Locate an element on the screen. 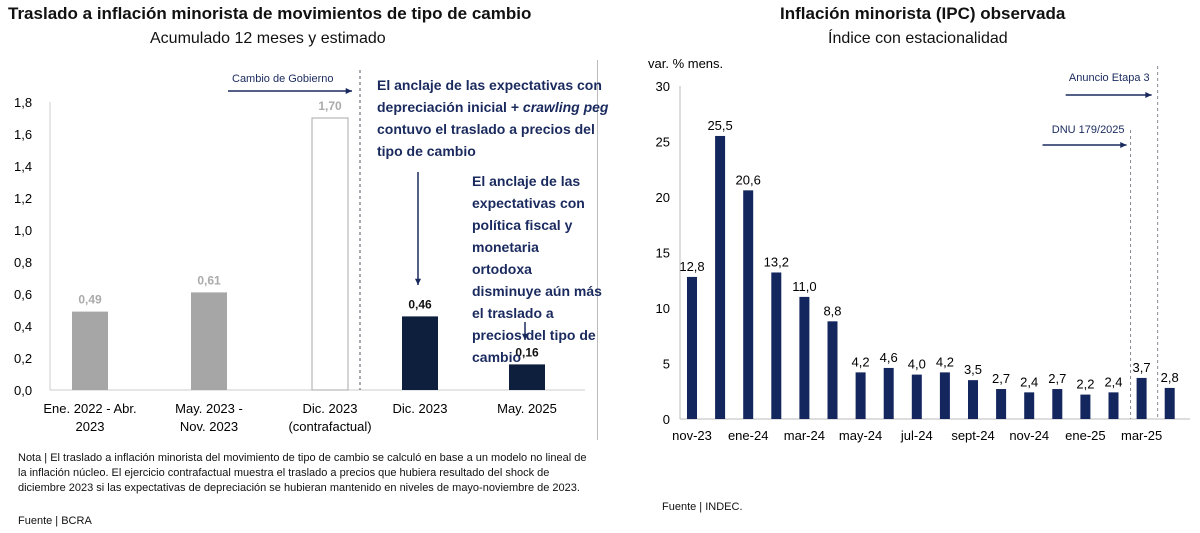 This screenshot has height=533, width=1200. y-tick-label: 0,4 is located at coordinates (23, 326).